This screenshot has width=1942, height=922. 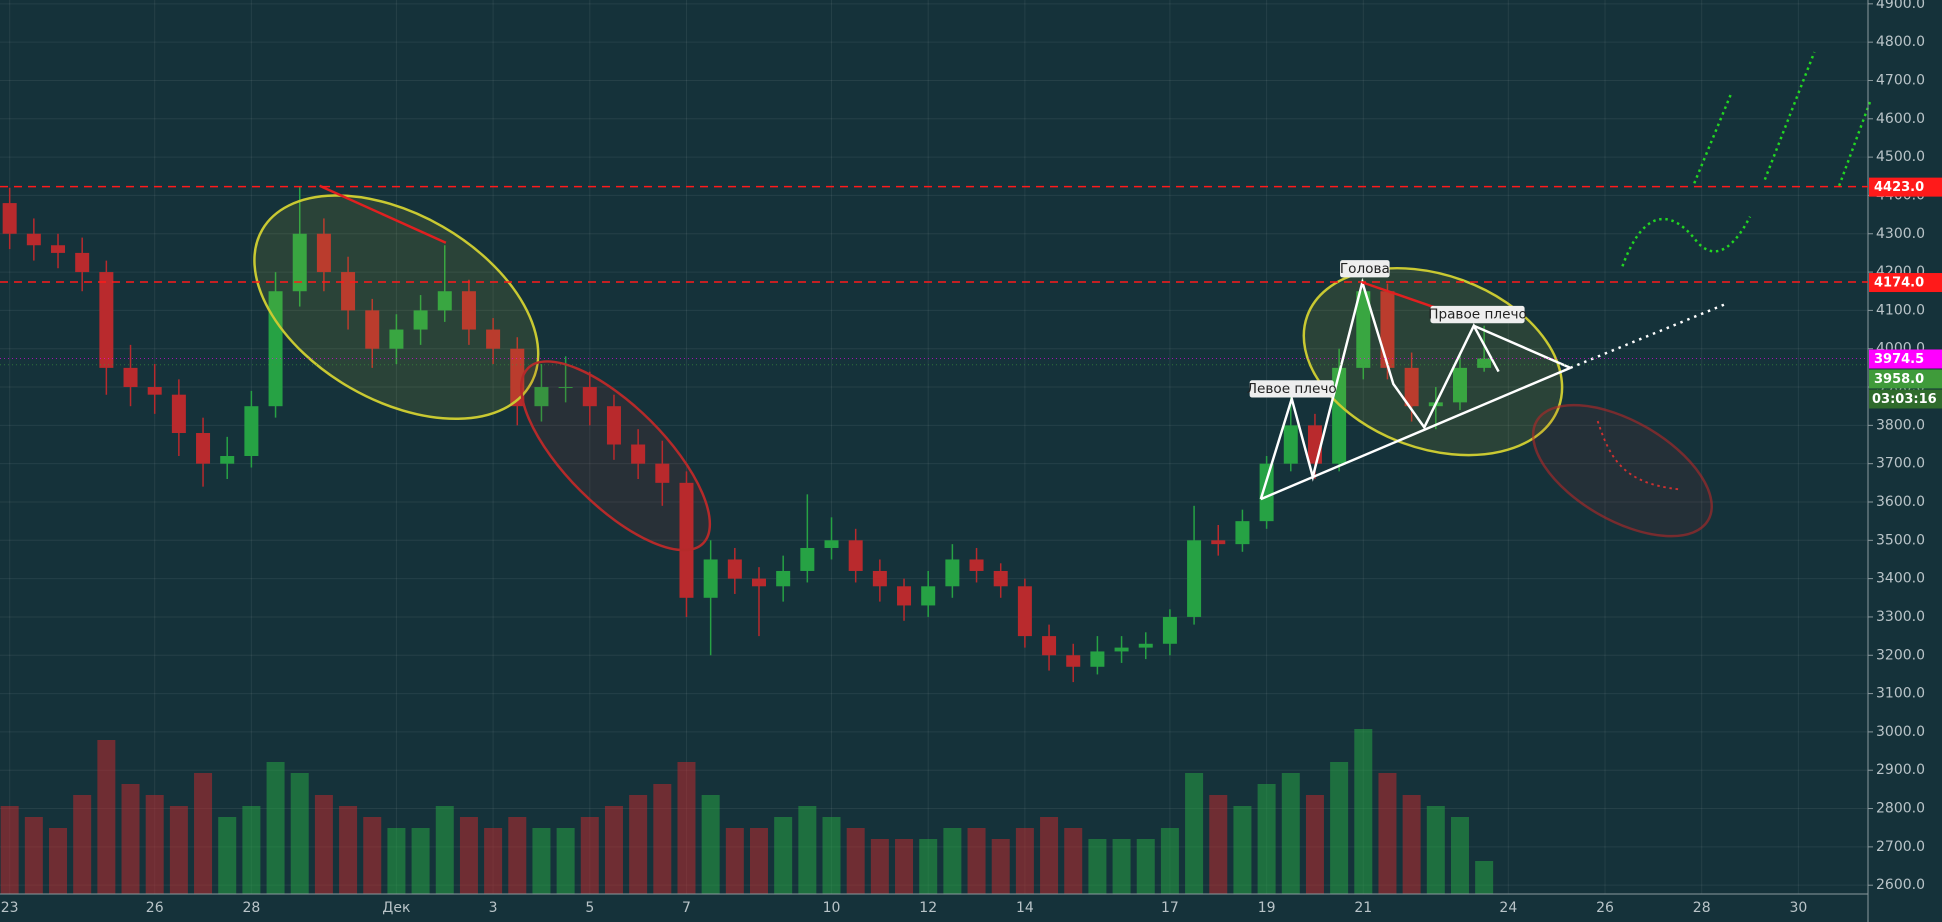 I want to click on x-tick-label: 26, so click(x=1605, y=908).